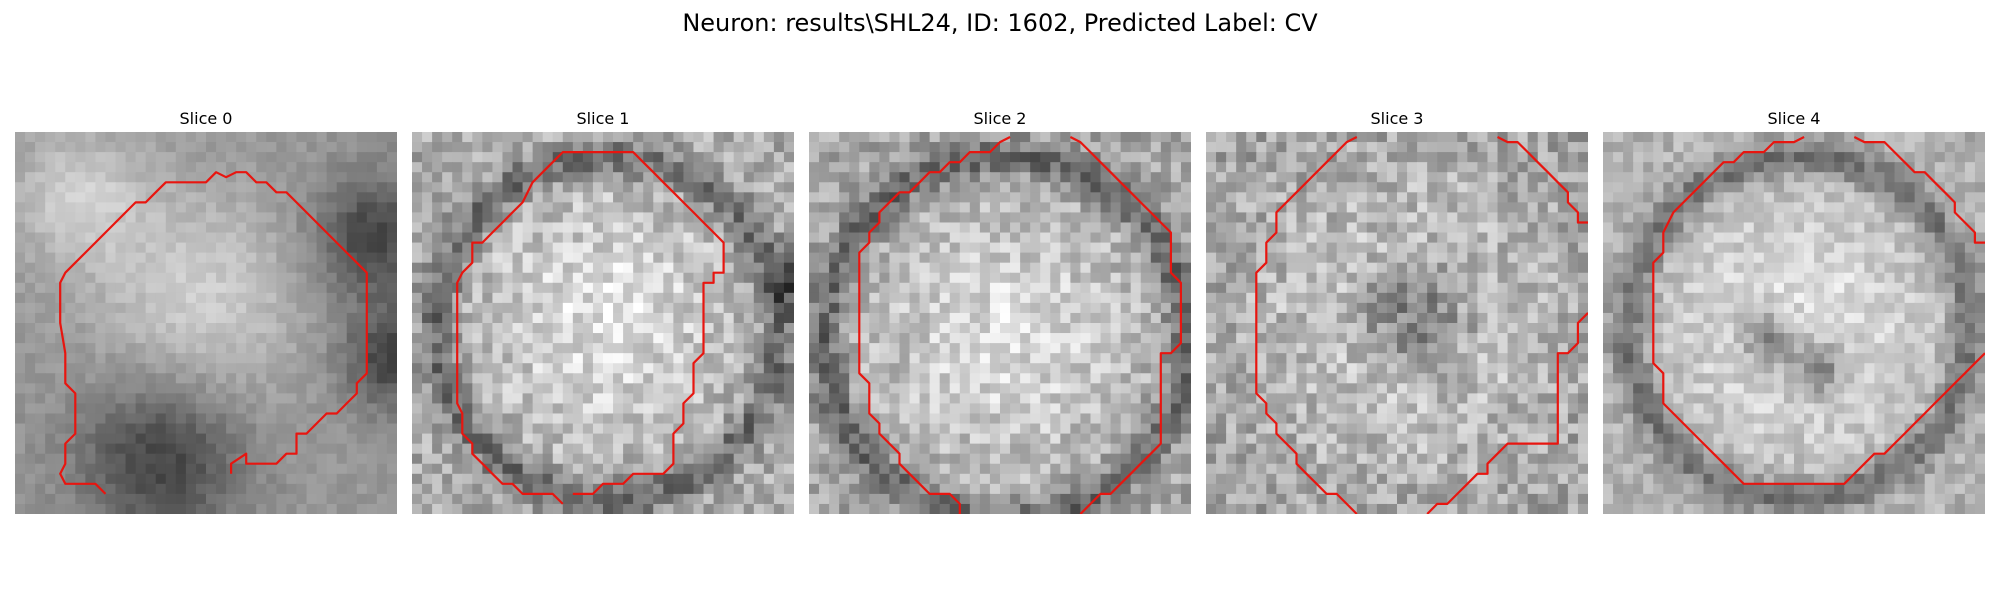 The height and width of the screenshot is (600, 2000). I want to click on slice-title: Slice 0, so click(206, 118).